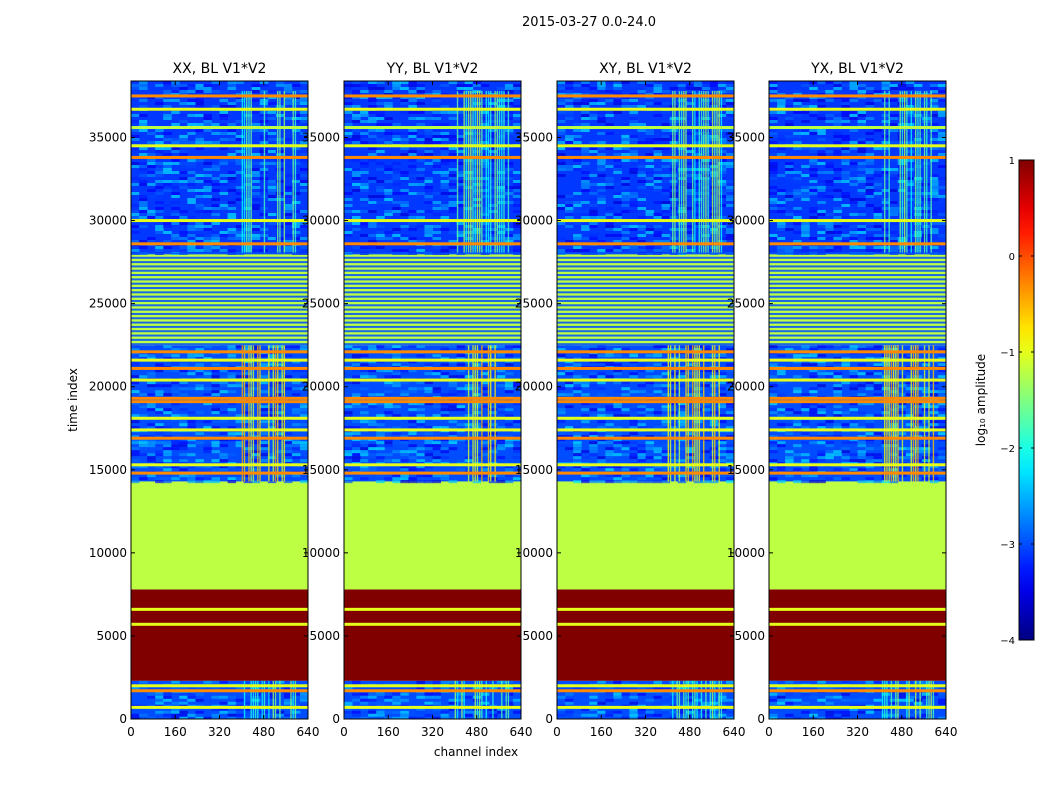  Describe the element at coordinates (645, 635) in the screenshot. I see `region-cell` at that location.